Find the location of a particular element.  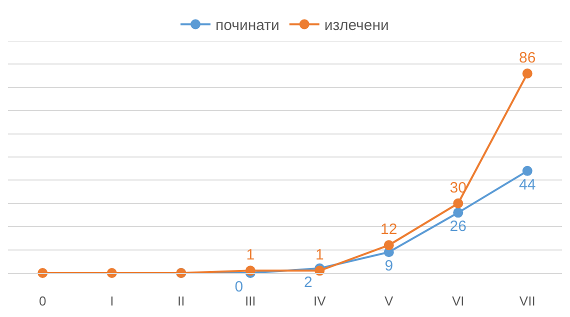

x-tick-label: I is located at coordinates (112, 301).